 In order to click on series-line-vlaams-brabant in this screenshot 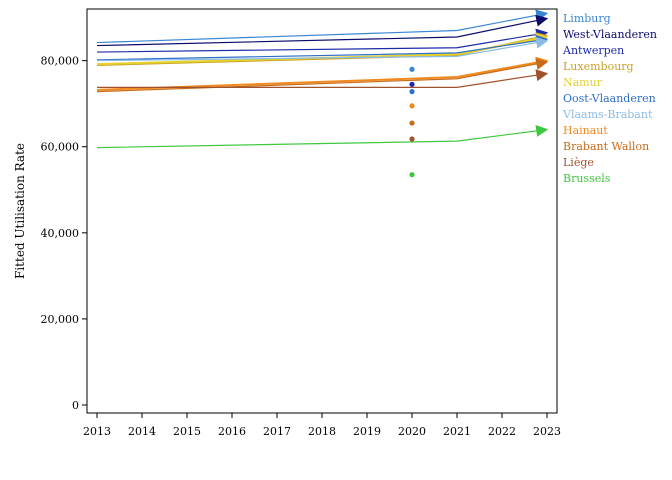, I will do `click(322, 49)`.